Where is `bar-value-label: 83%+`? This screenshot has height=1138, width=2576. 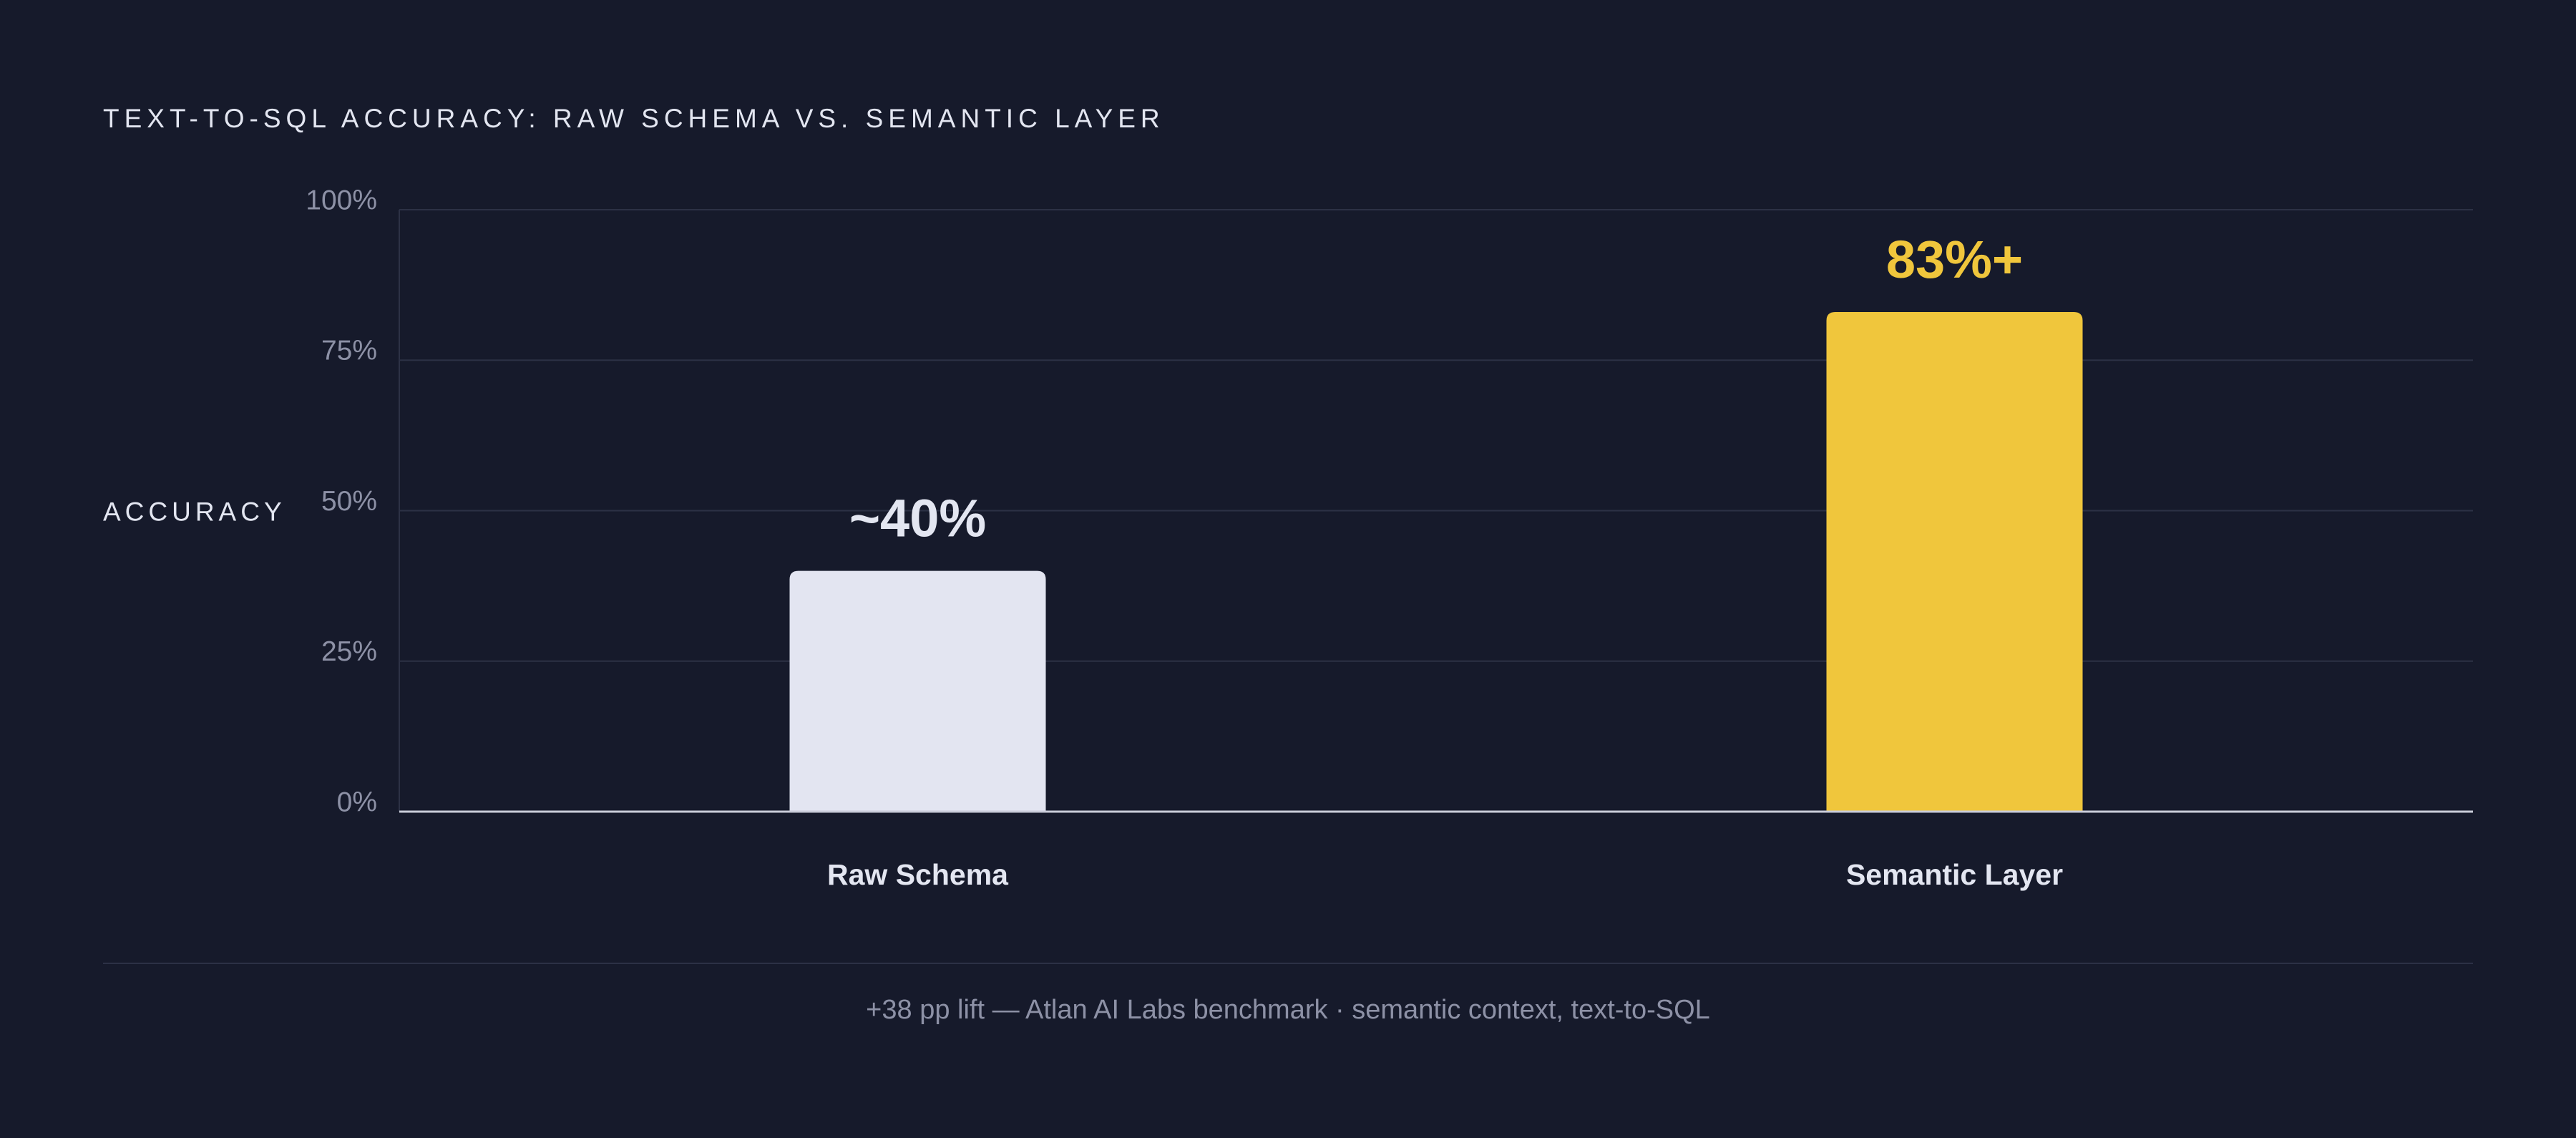 bar-value-label: 83%+ is located at coordinates (1954, 259).